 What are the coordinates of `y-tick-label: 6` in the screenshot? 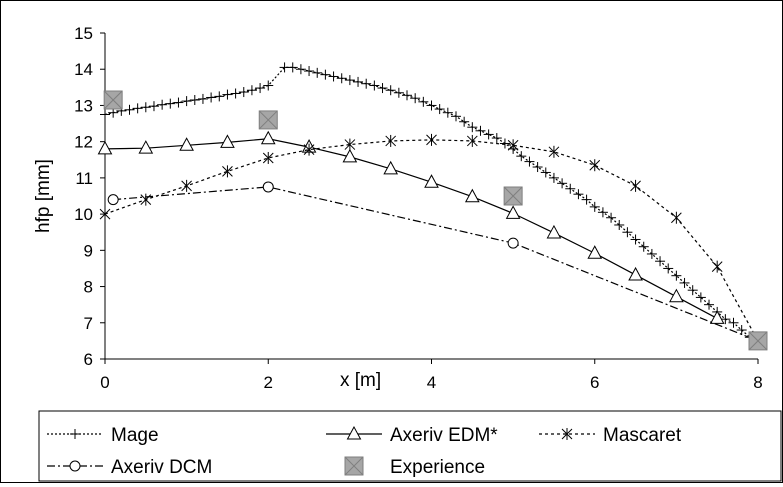 It's located at (88, 359).